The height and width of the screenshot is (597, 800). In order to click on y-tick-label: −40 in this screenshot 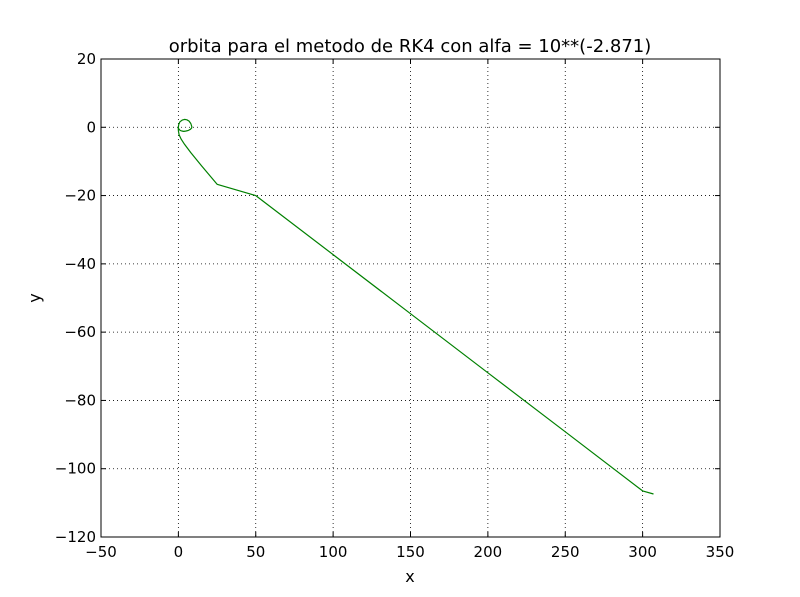, I will do `click(80, 264)`.